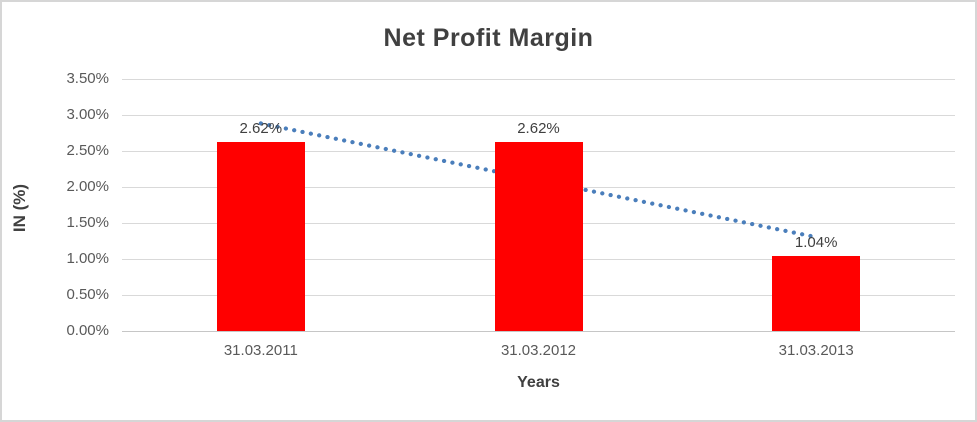  What do you see at coordinates (538, 382) in the screenshot?
I see `x-axis-title: Years` at bounding box center [538, 382].